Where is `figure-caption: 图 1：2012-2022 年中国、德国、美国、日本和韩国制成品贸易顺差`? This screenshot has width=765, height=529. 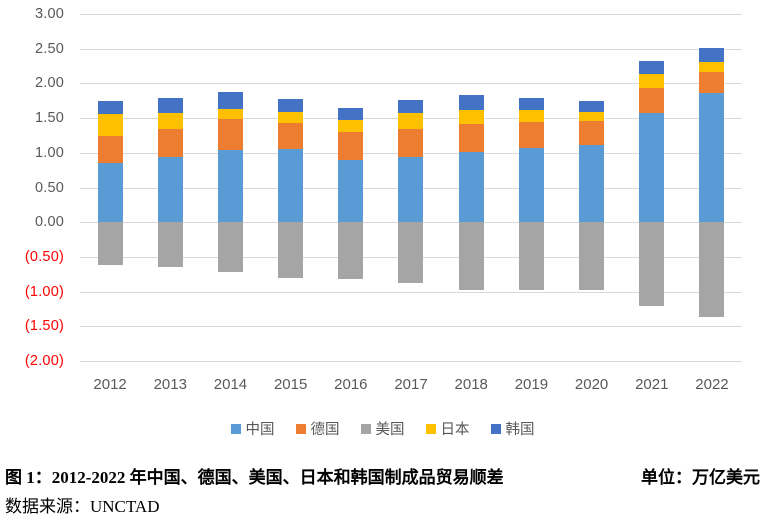
figure-caption: 图 1：2012-2022 年中国、德国、美国、日本和韩国制成品贸易顺差 is located at coordinates (254, 477).